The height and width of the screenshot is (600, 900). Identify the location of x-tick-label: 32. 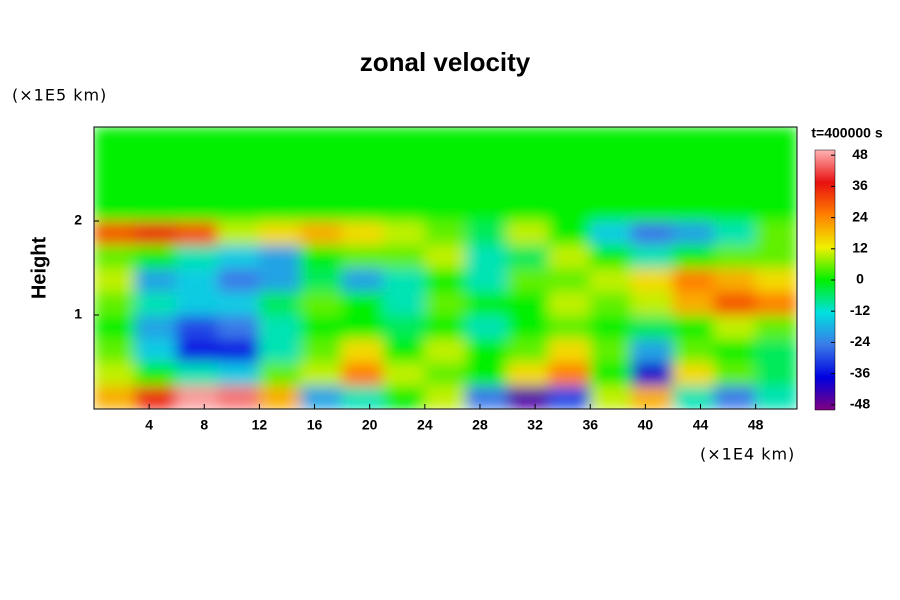
(535, 425).